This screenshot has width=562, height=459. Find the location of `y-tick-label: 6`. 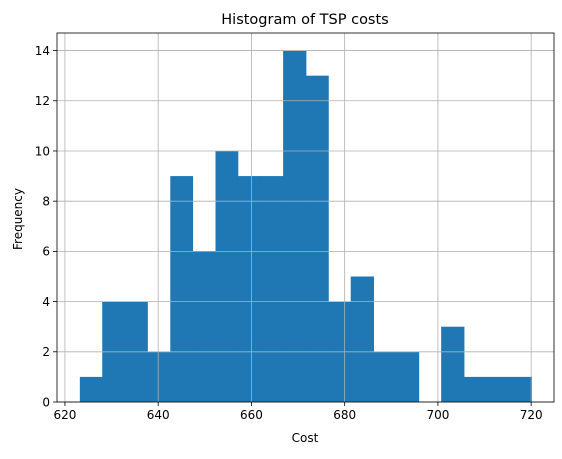

y-tick-label: 6 is located at coordinates (46, 252).